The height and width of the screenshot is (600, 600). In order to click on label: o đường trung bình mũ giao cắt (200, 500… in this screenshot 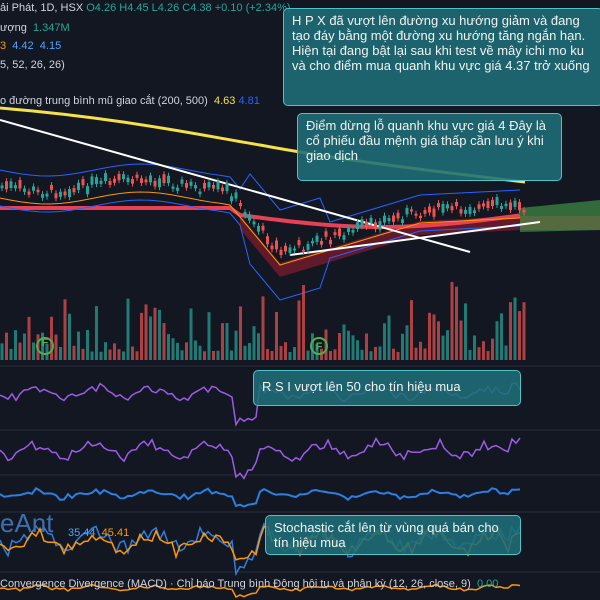, I will do `click(104, 101)`.